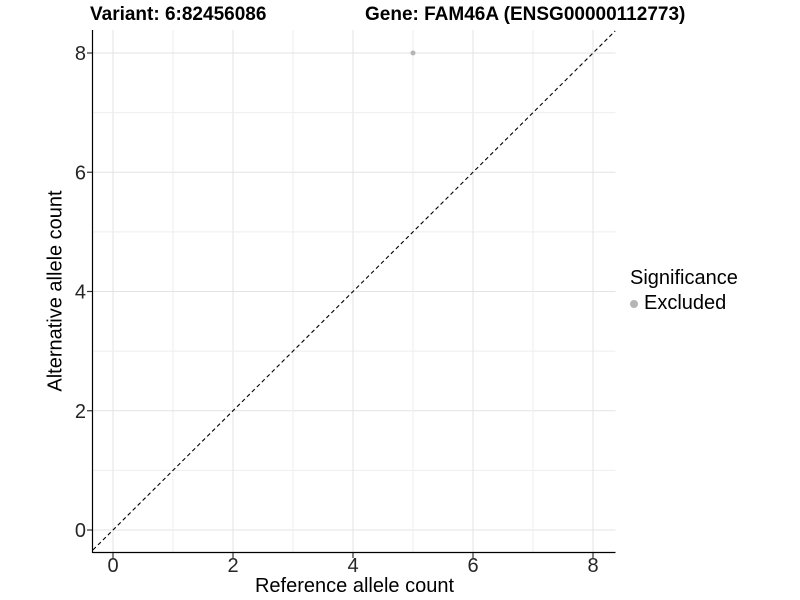 This screenshot has height=600, width=800. What do you see at coordinates (634, 303) in the screenshot?
I see `legend-point-icon` at bounding box center [634, 303].